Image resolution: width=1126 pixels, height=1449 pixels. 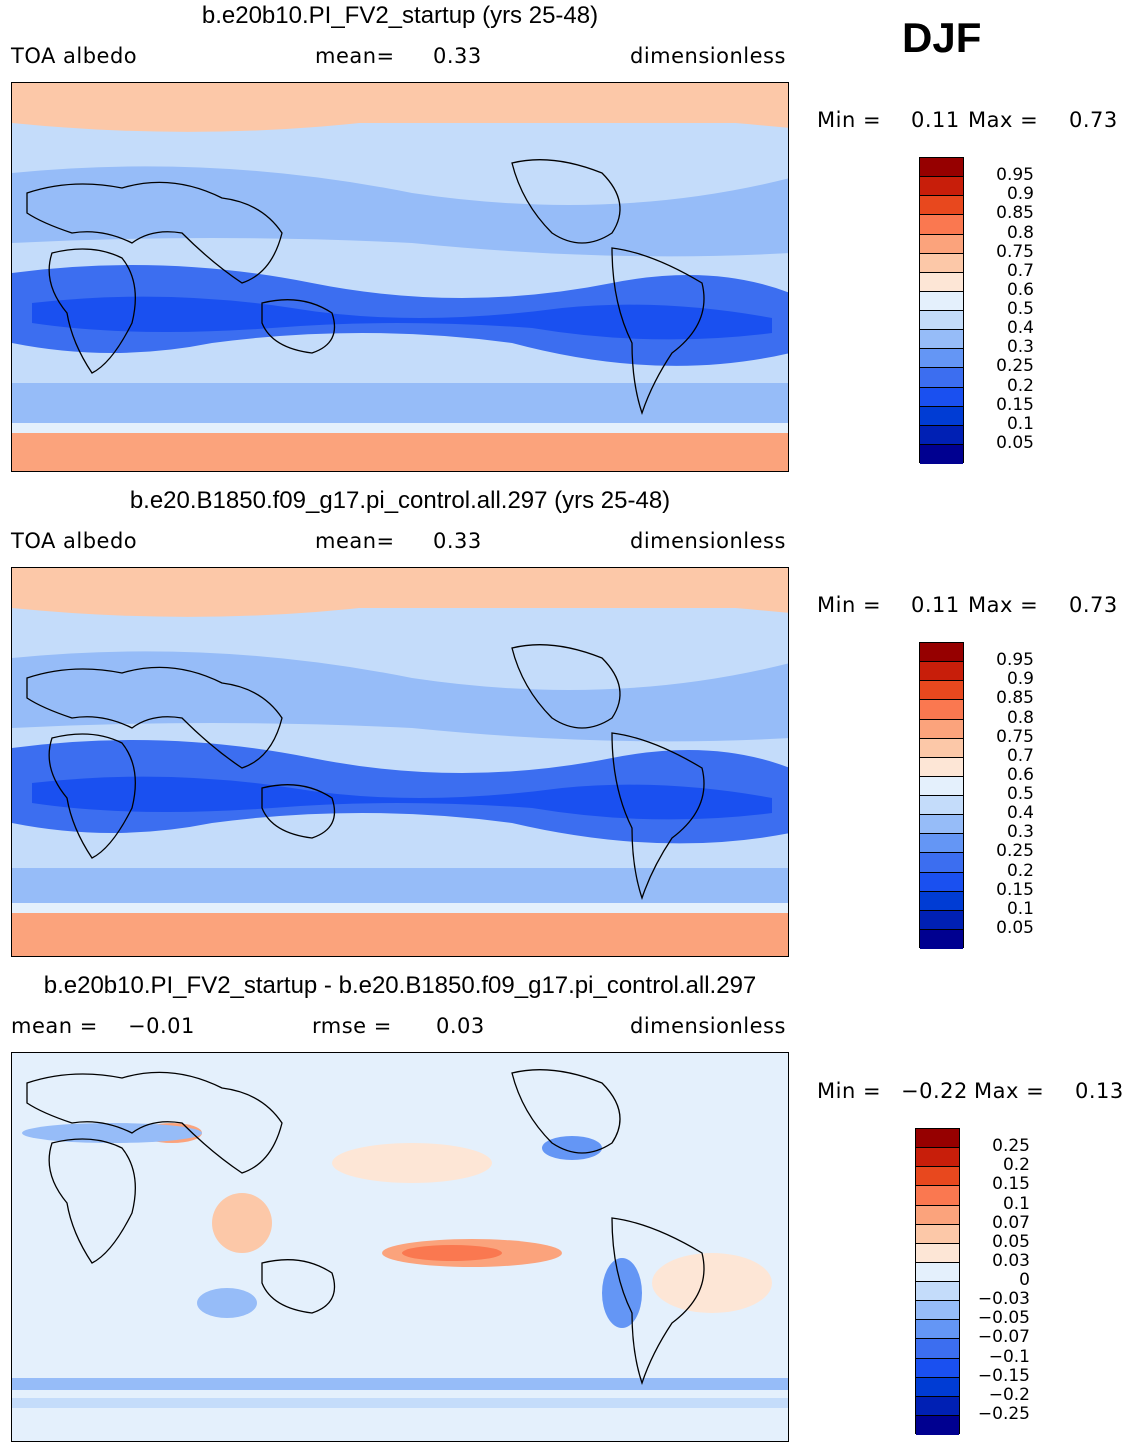 What do you see at coordinates (1020, 755) in the screenshot?
I see `colorbar-tick-label: 0.7` at bounding box center [1020, 755].